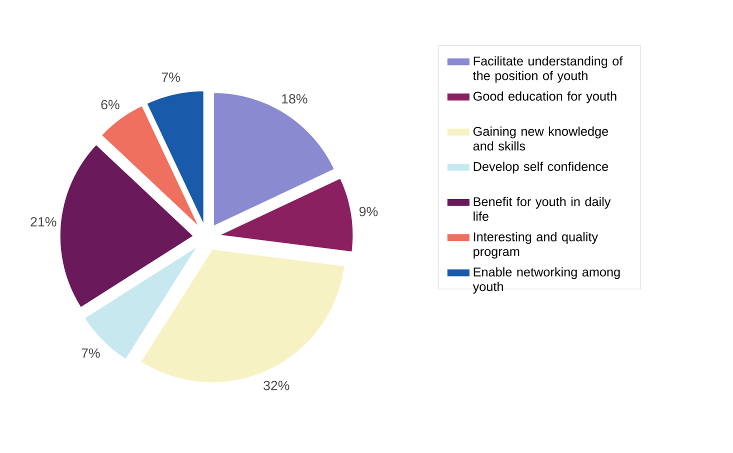 The width and height of the screenshot is (733, 453). I want to click on legend-label: Develop self confidence, so click(541, 168).